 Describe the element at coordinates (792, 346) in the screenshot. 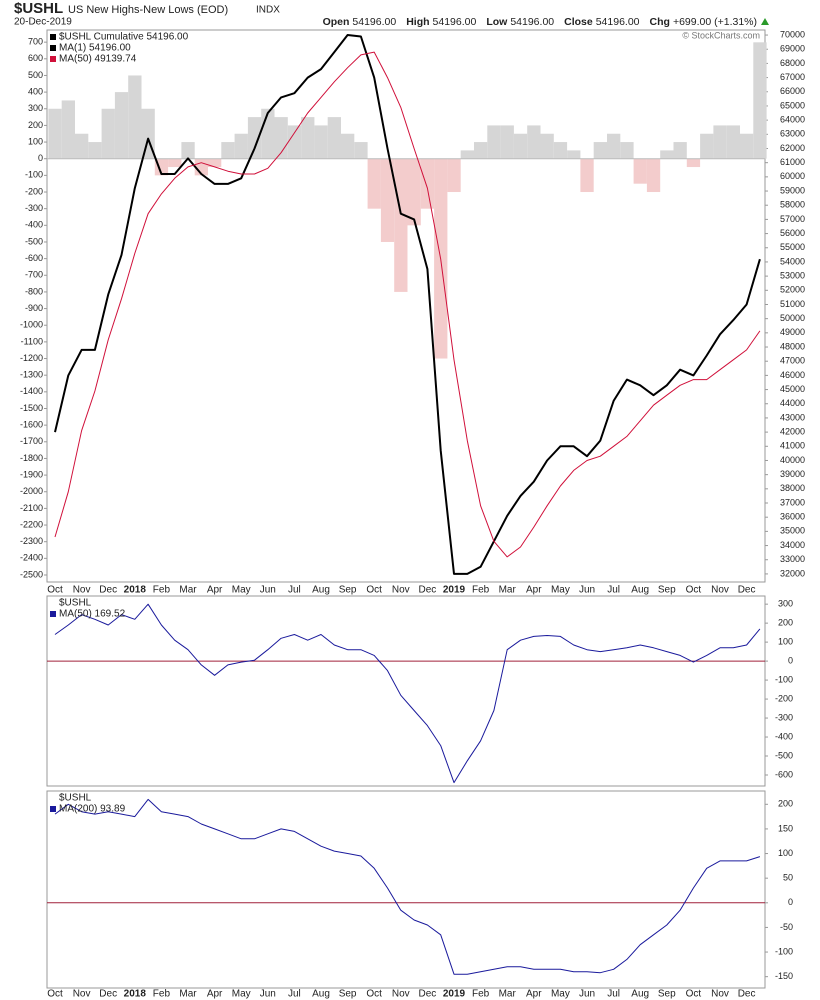

I see `y2-tick-label: 48000` at that location.